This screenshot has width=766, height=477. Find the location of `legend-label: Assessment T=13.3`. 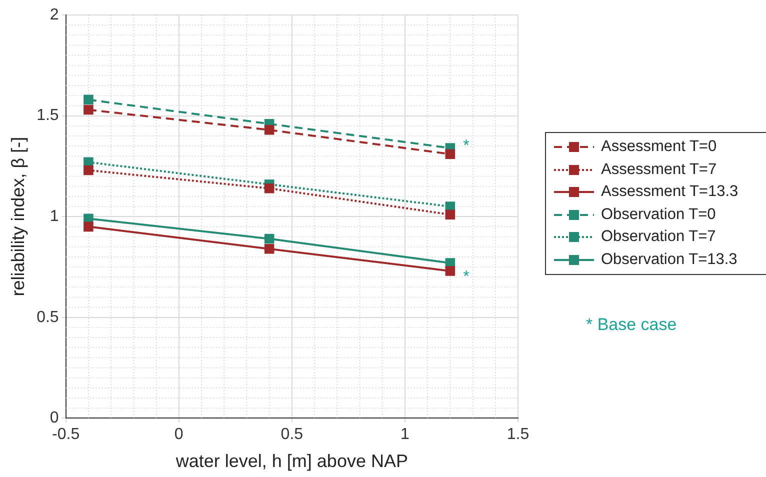

legend-label: Assessment T=13.3 is located at coordinates (669, 192).